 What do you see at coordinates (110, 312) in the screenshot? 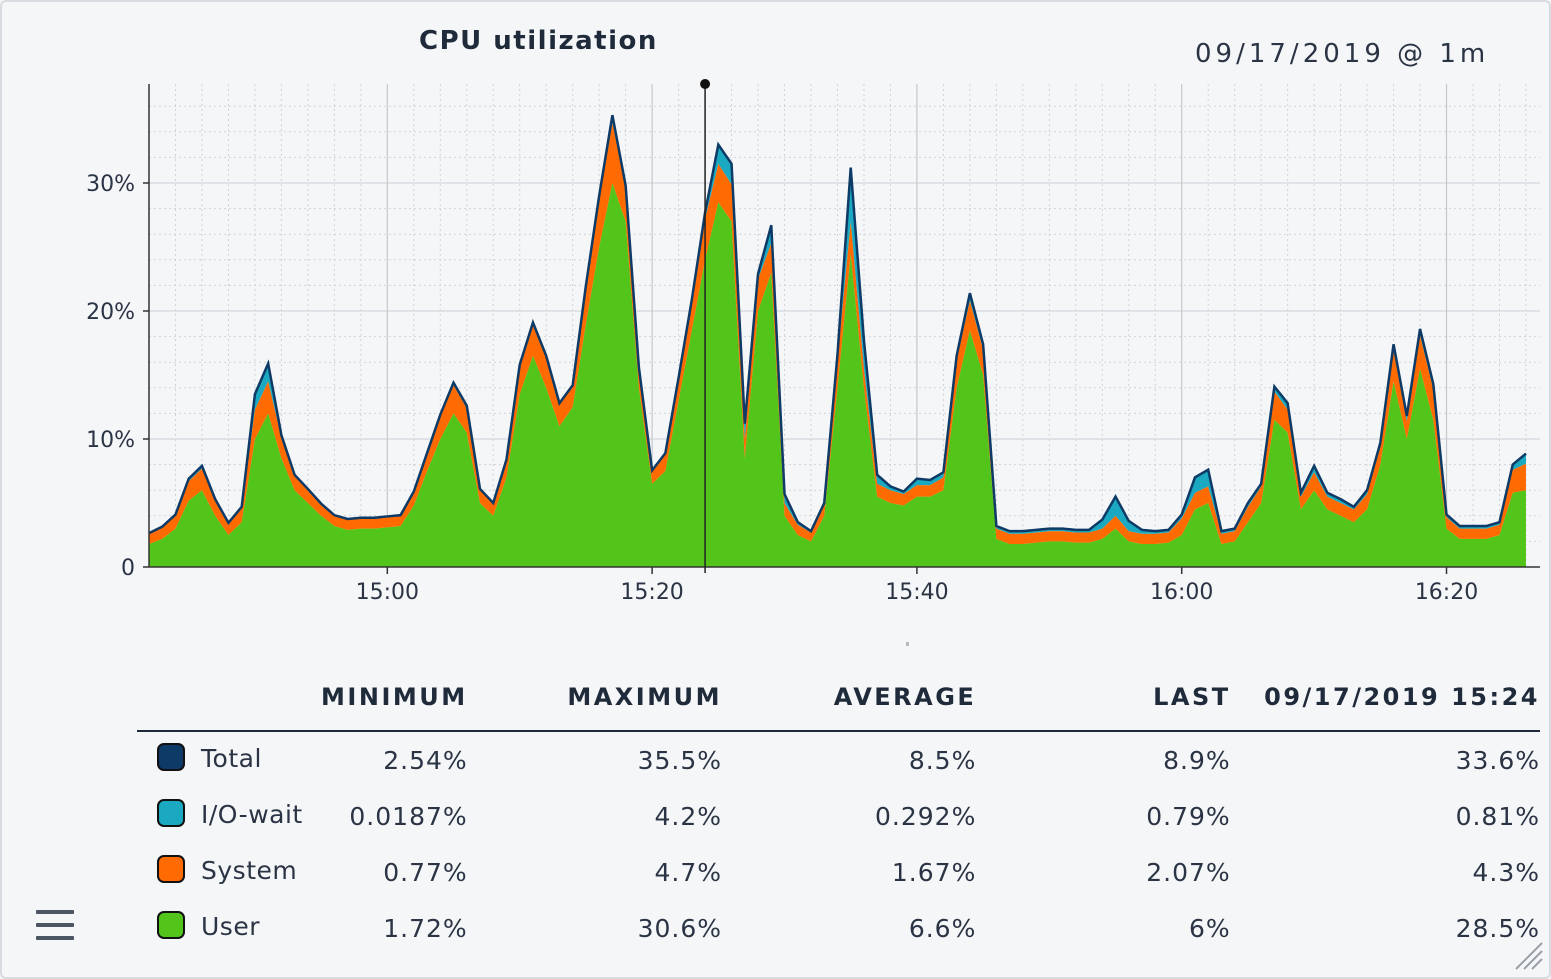
I see `y-tick-label: 20%` at bounding box center [110, 312].